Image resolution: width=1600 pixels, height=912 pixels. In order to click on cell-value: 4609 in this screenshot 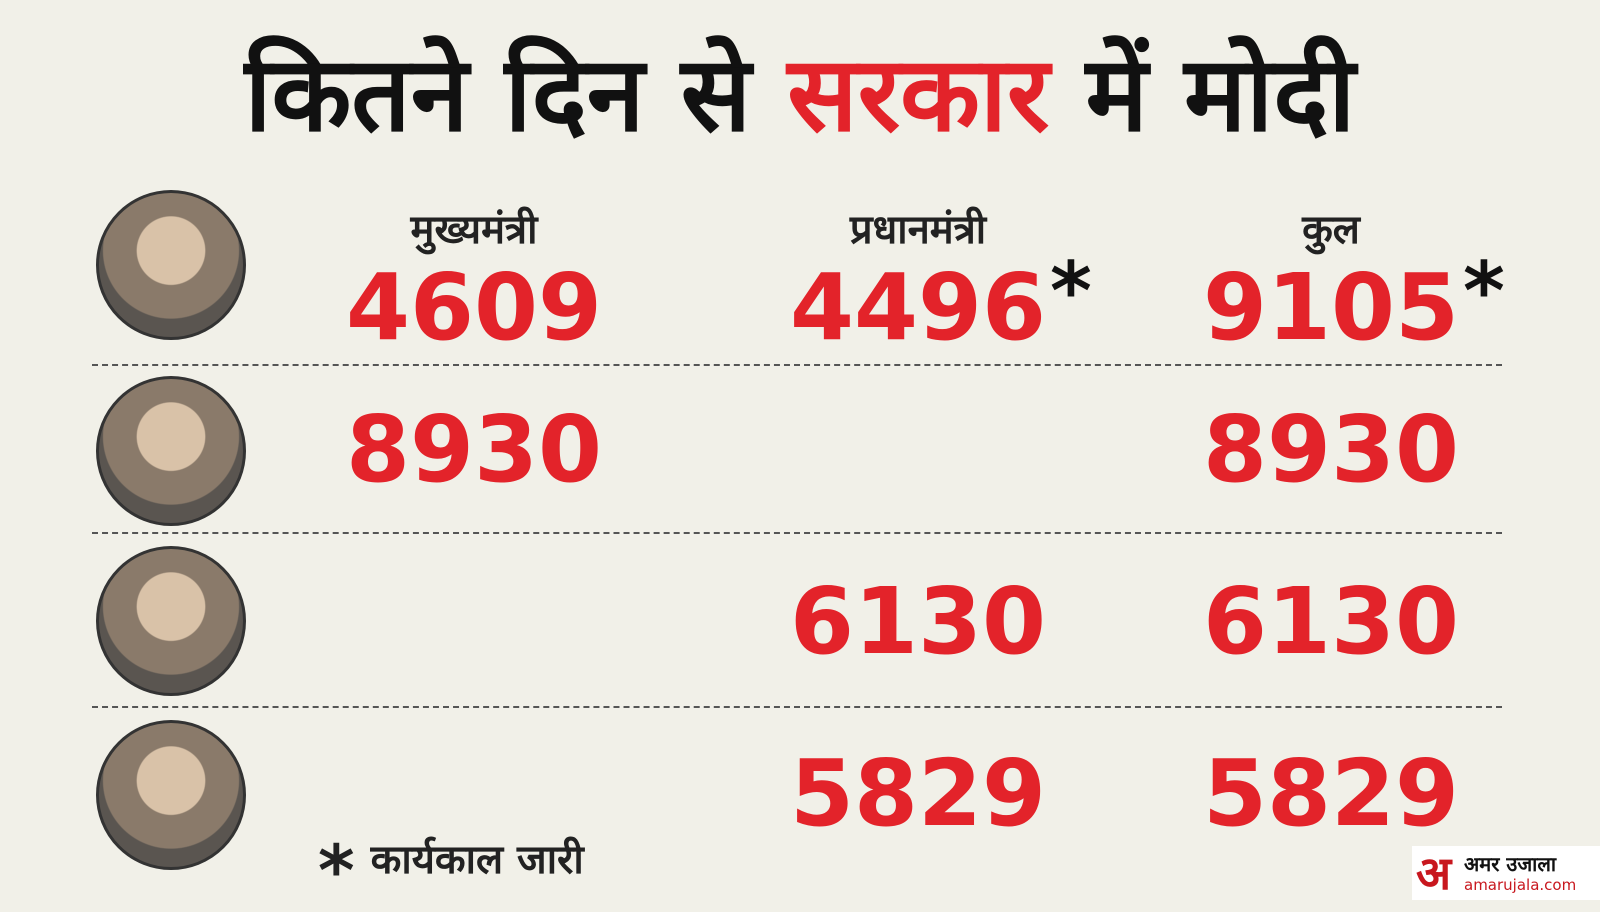, I will do `click(474, 307)`.